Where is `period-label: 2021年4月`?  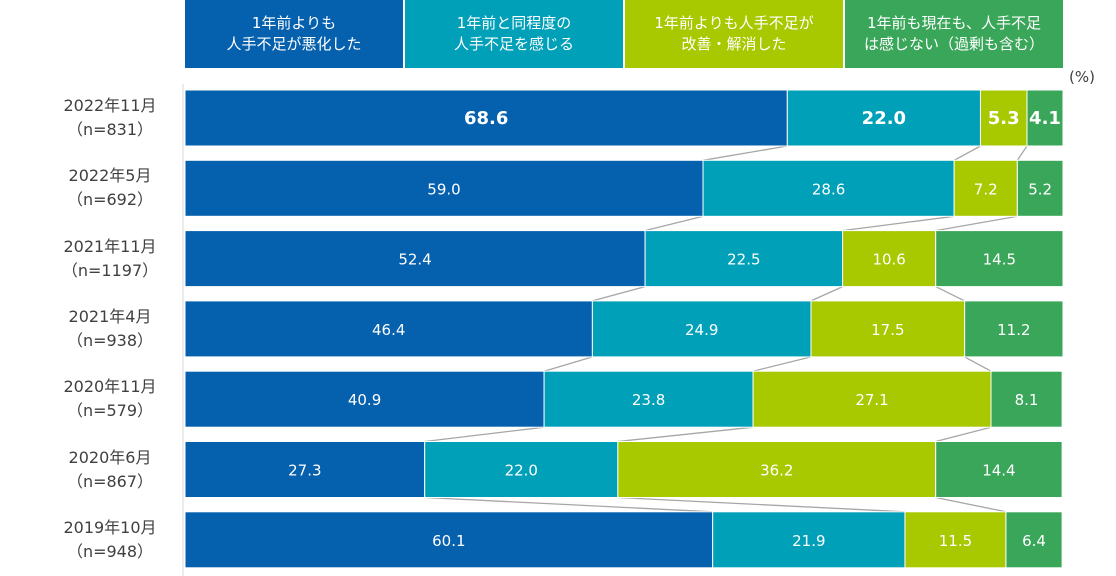
period-label: 2021年4月 is located at coordinates (110, 316).